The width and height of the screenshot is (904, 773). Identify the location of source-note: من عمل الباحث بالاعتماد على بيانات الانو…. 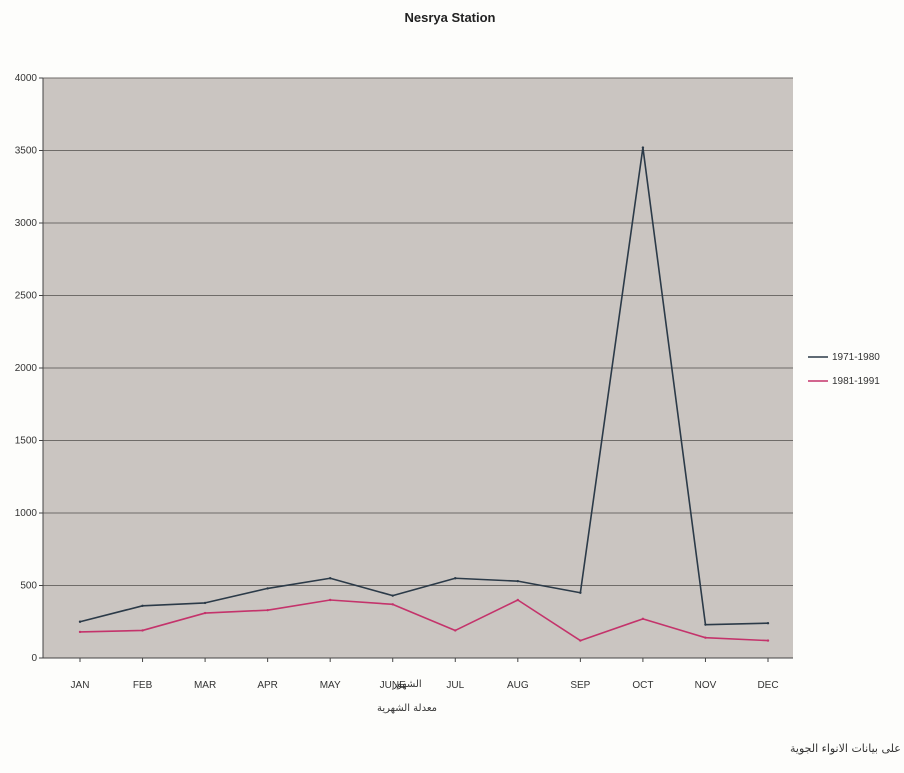
(847, 748).